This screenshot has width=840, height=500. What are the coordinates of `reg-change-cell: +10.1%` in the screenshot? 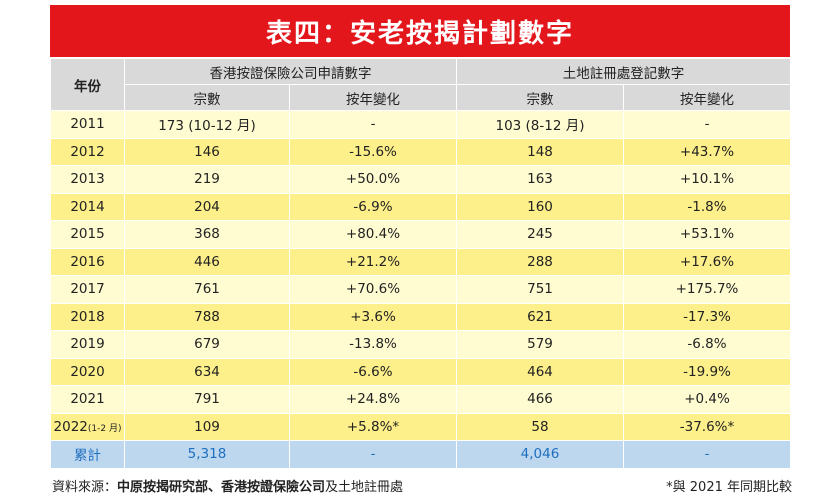 It's located at (707, 179).